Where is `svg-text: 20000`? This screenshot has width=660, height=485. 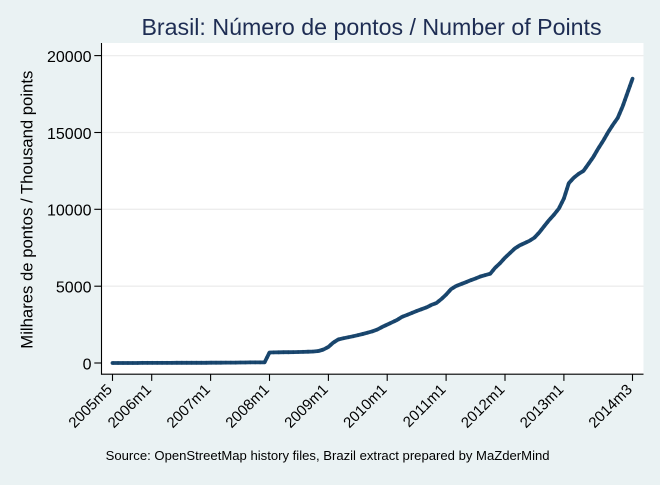
svg-text: 20000 is located at coordinates (69, 57).